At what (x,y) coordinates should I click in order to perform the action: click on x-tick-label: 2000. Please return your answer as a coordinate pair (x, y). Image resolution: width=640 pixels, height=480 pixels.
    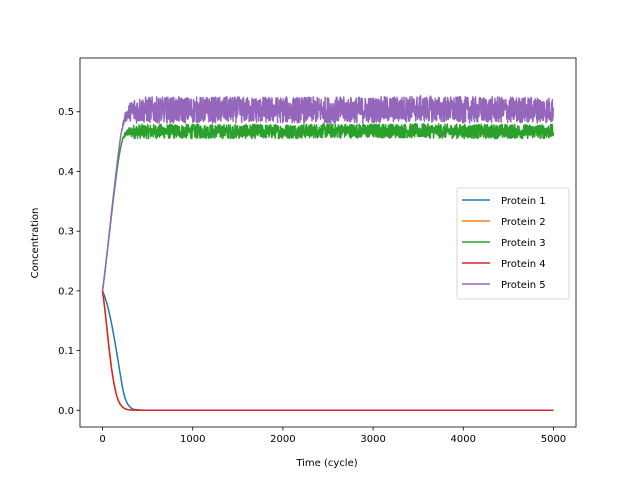
    Looking at the image, I should click on (282, 439).